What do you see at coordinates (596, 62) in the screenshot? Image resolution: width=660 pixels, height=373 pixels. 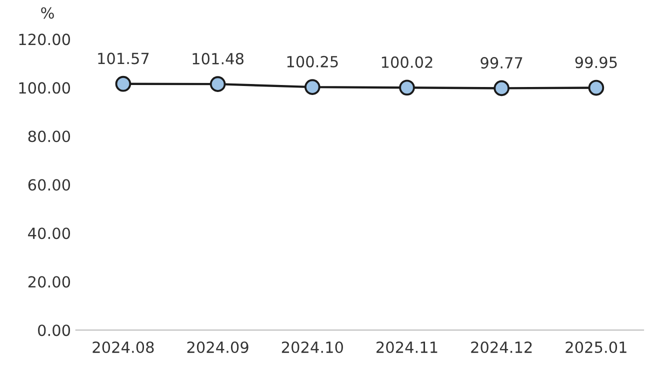 I see `data-label: 99.95` at bounding box center [596, 62].